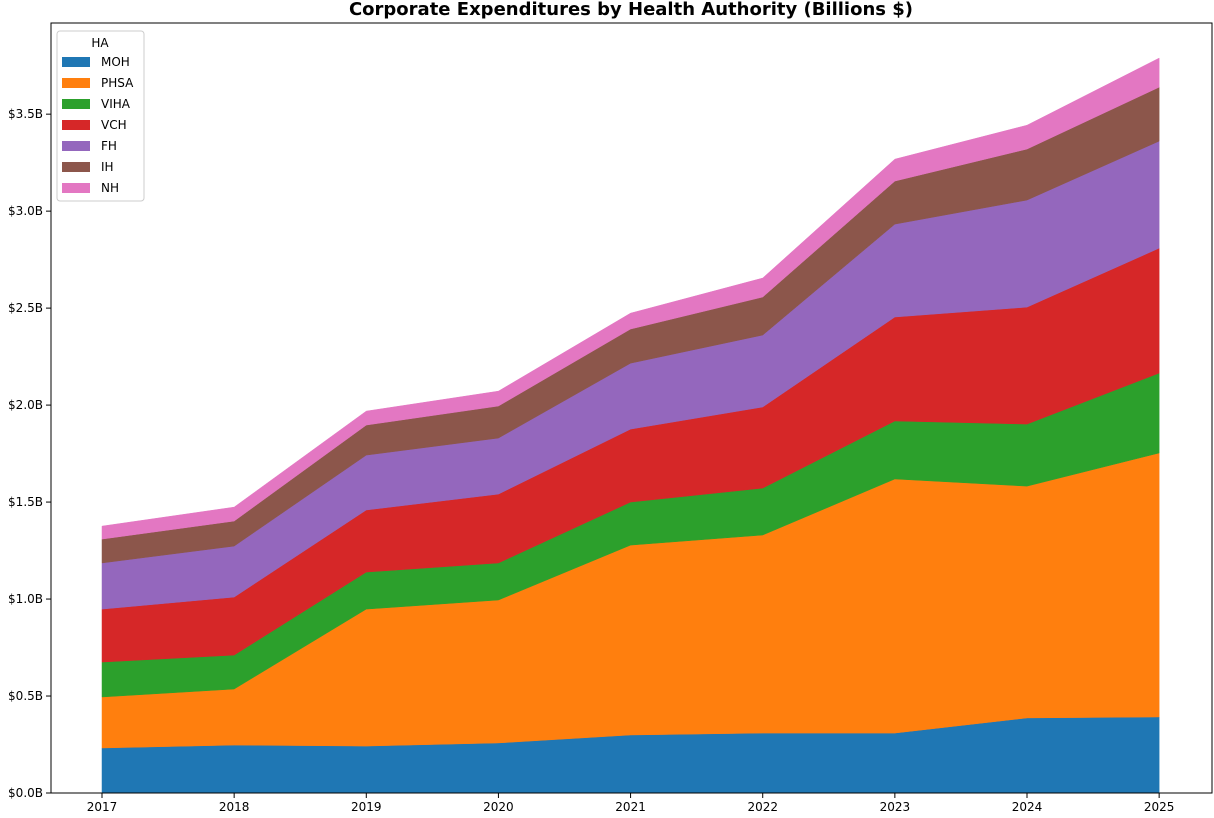  Describe the element at coordinates (76, 104) in the screenshot. I see `legend-swatch-viha` at that location.